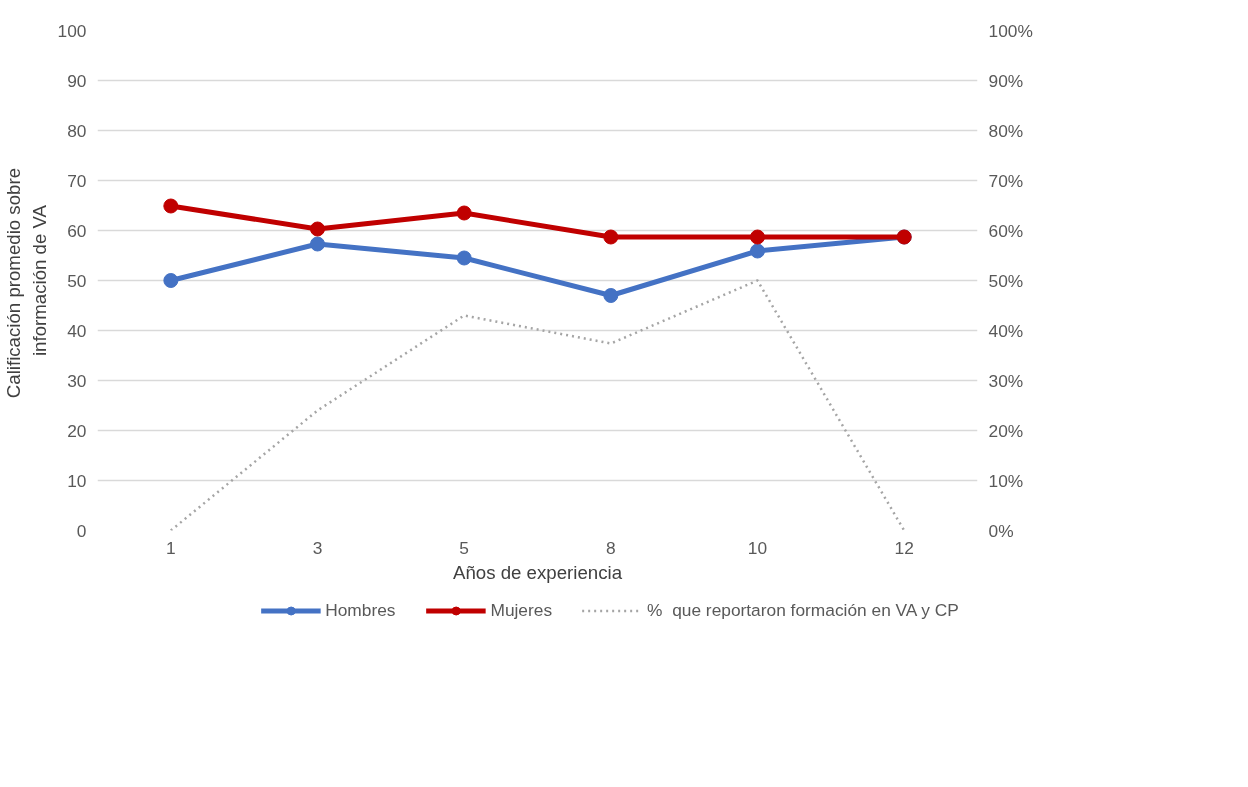 This screenshot has width=1248, height=787. Describe the element at coordinates (1006, 180) in the screenshot. I see `y2-tick-label: 70%` at that location.